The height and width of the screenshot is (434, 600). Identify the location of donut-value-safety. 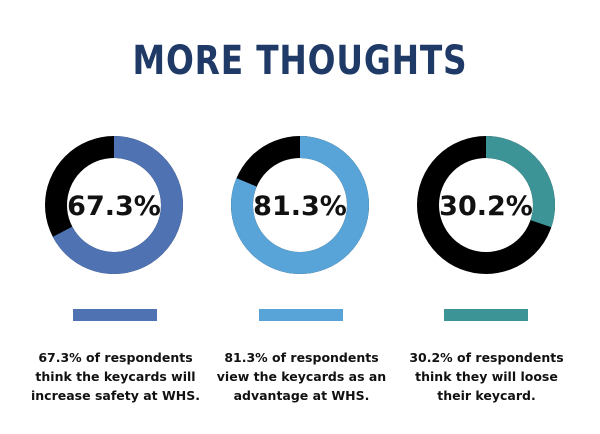
(114, 205).